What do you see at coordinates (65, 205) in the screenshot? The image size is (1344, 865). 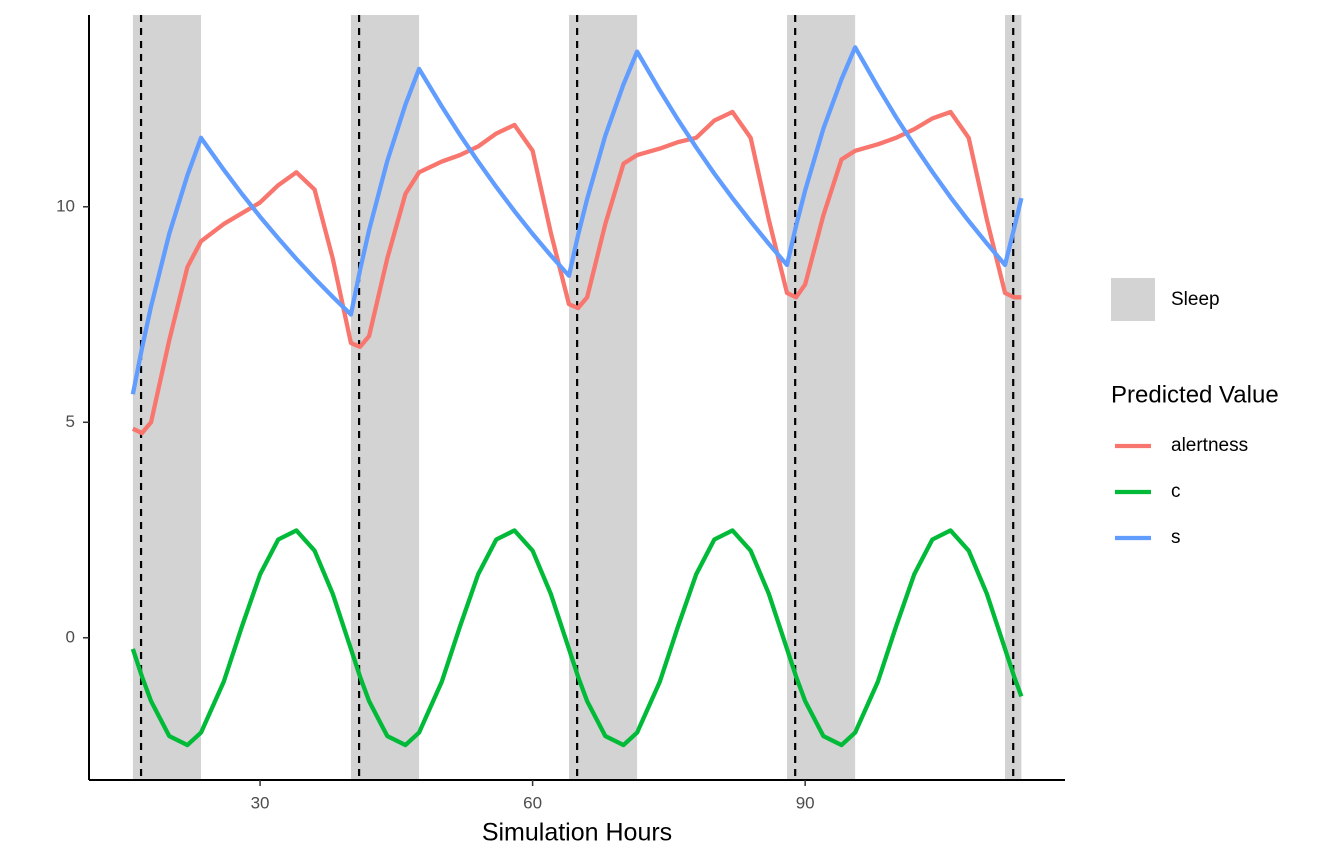 I see `y-tick-label: 10` at bounding box center [65, 205].